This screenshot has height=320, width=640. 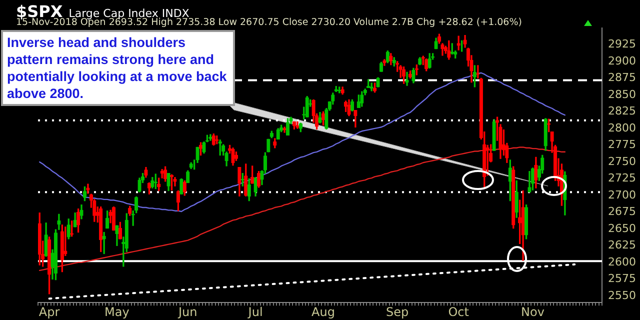 I want to click on y-tick-label: 2600, so click(x=622, y=261).